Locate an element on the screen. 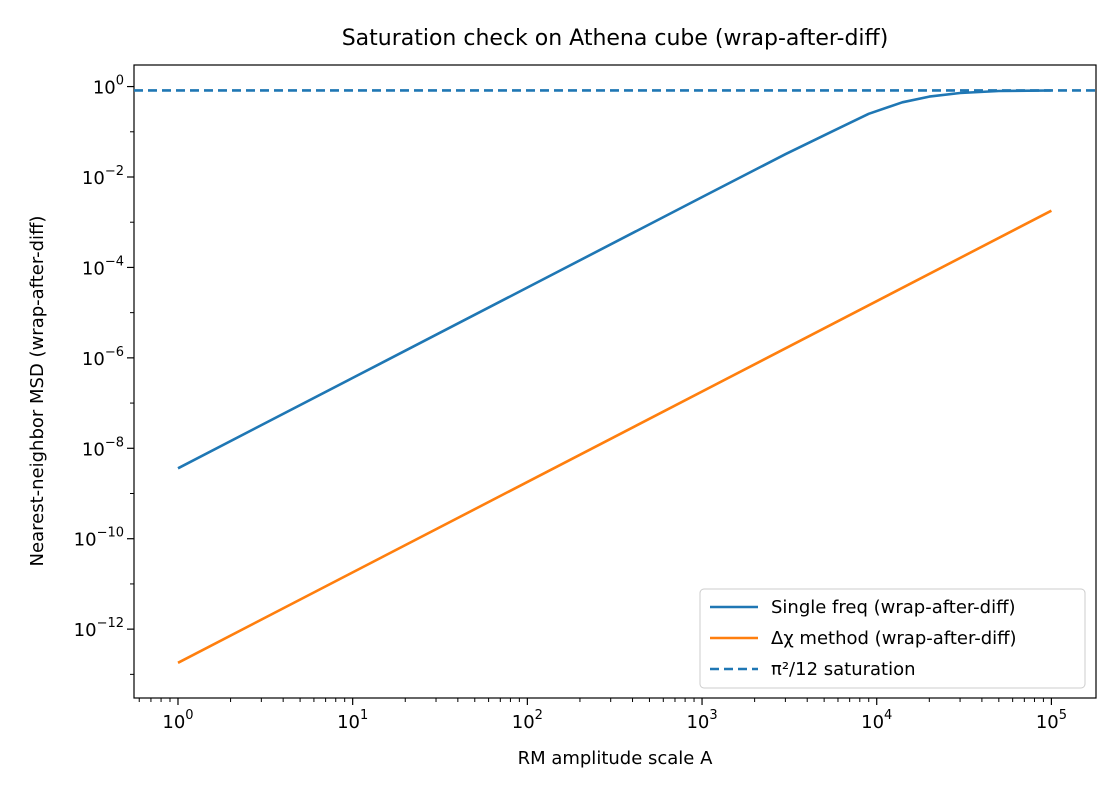 The height and width of the screenshot is (800, 1120). legend-label: Δχ method (wrap-after-diff) is located at coordinates (894, 638).